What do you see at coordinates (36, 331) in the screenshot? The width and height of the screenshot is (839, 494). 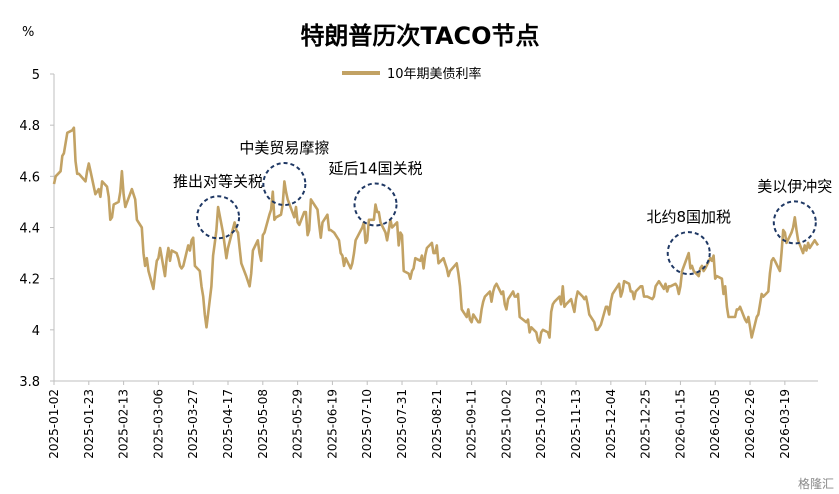 I see `y-tick-label: 4` at bounding box center [36, 331].